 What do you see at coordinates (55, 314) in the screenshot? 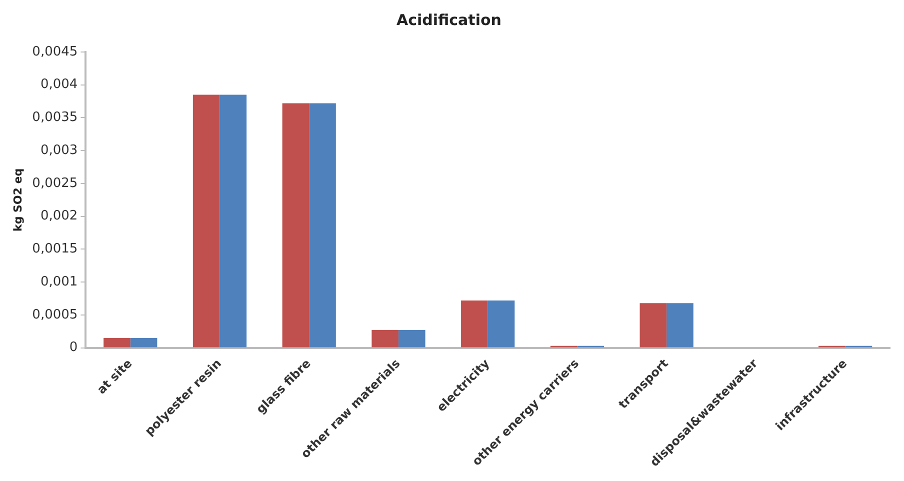
I see `y-tick-label: 0,0005` at bounding box center [55, 314].